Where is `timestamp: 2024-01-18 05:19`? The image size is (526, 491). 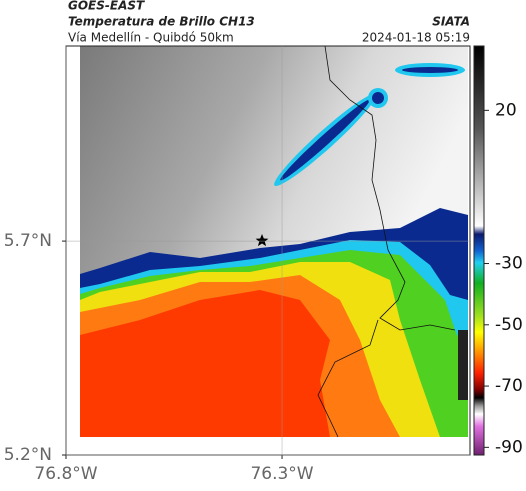
timestamp: 2024-01-18 05:19 is located at coordinates (416, 38).